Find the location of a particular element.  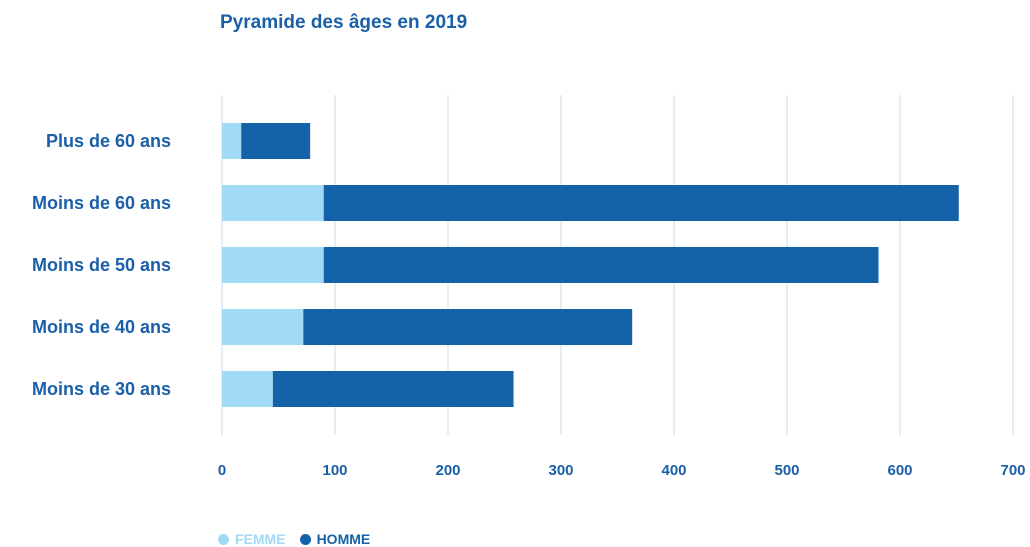

category-label-1: Moins de 60 ans is located at coordinates (101, 203).